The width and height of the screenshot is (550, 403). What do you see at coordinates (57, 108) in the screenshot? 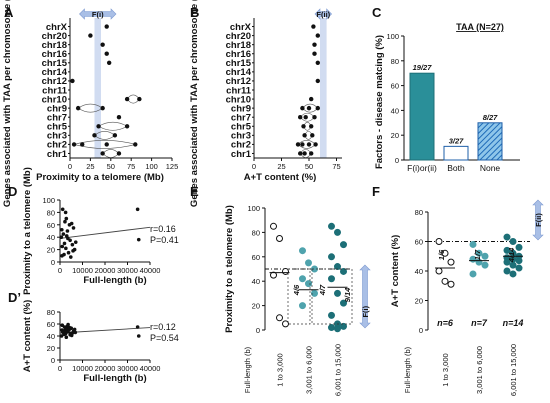
I see `category-label: chr9` at bounding box center [57, 108].